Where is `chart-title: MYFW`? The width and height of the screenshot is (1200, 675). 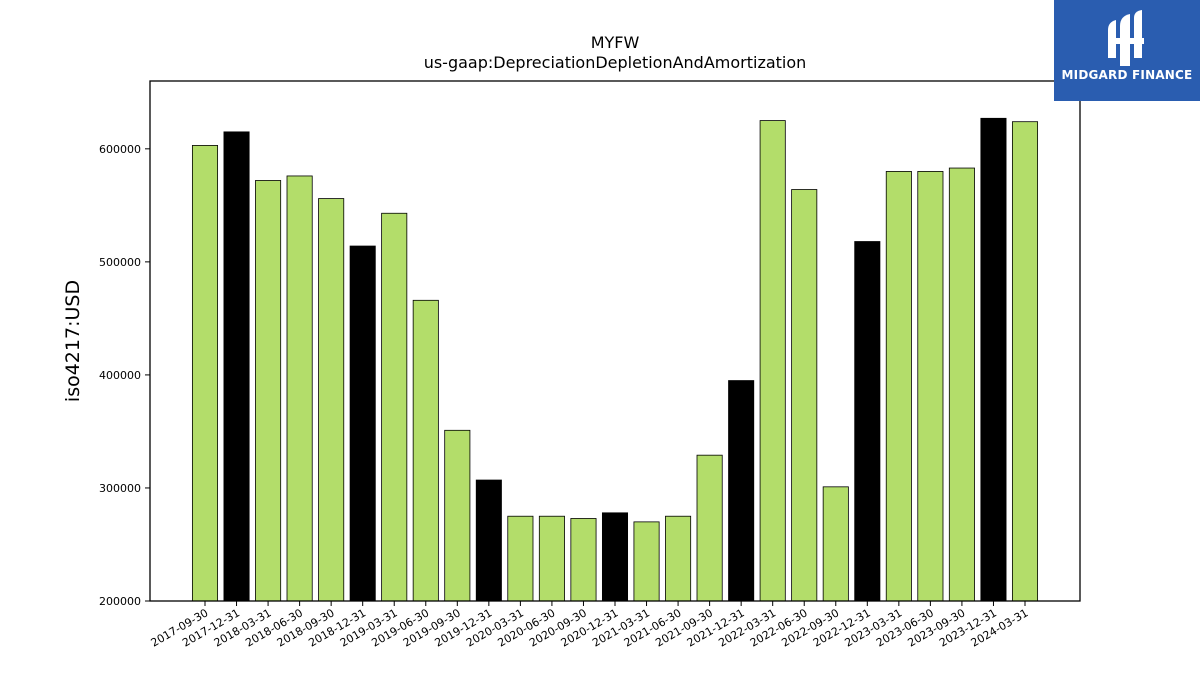
chart-title: MYFW is located at coordinates (615, 42).